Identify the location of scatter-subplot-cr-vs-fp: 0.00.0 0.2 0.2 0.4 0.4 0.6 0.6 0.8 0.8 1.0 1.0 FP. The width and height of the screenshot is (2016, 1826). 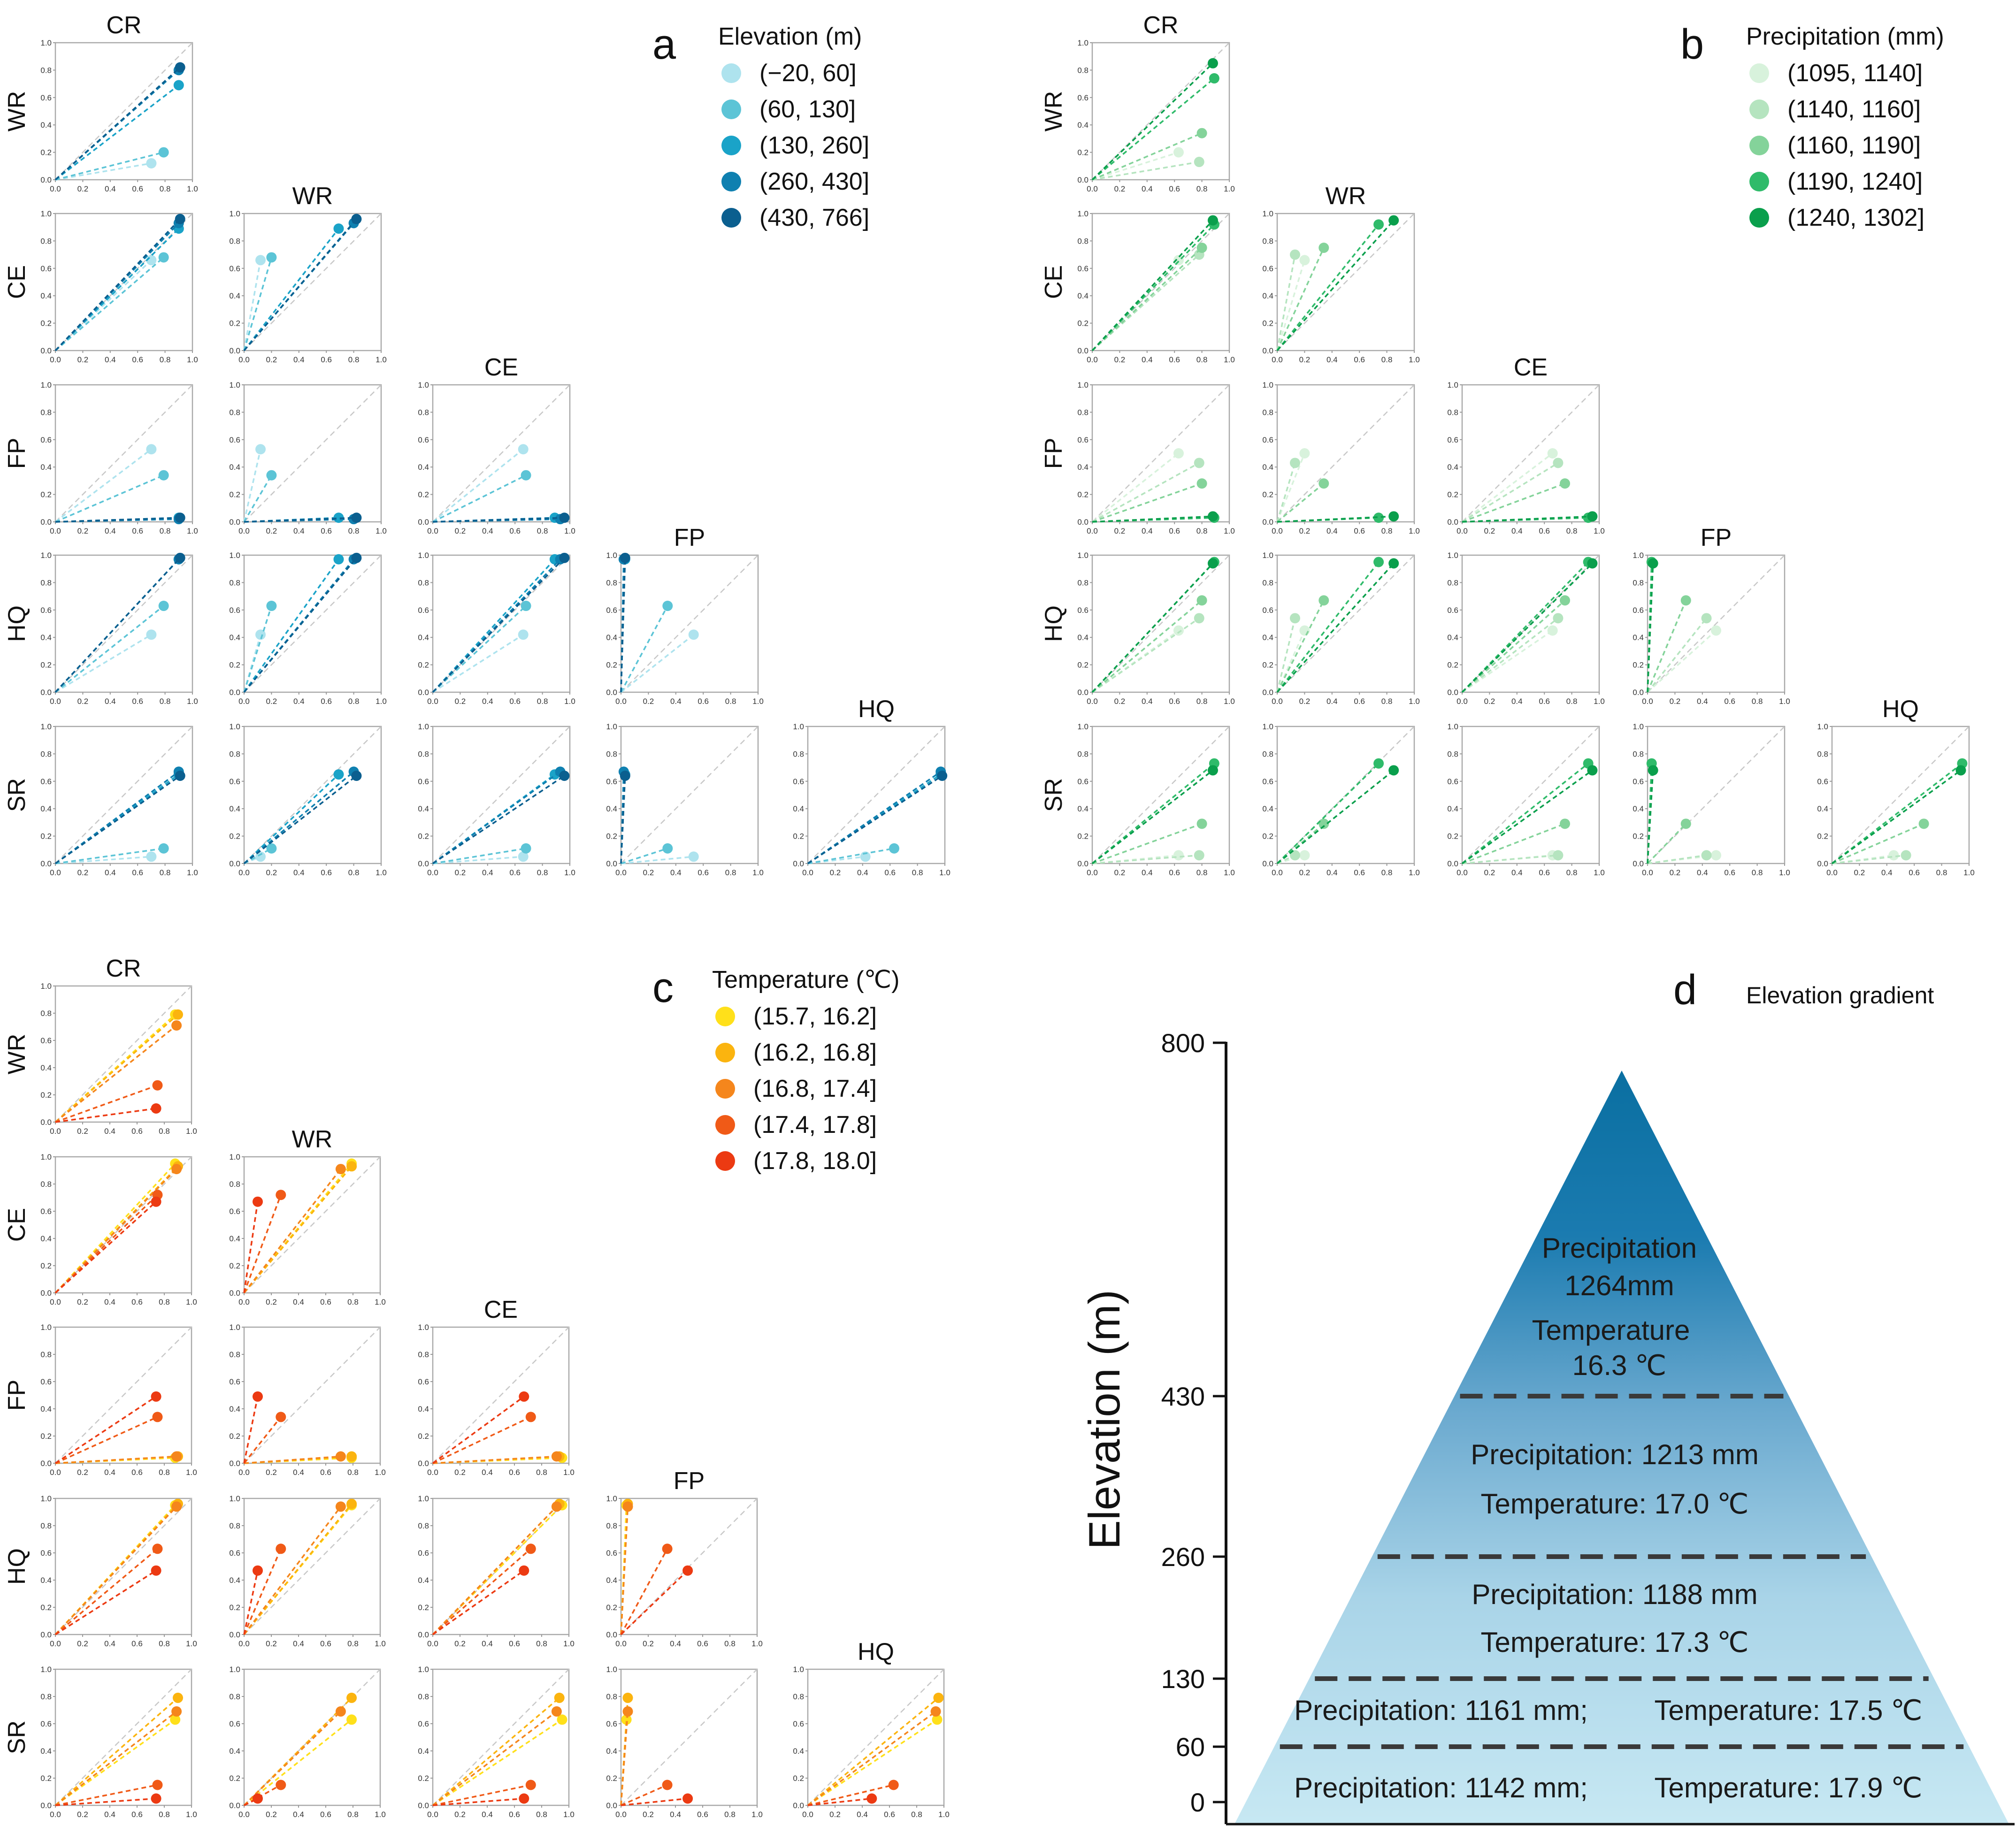
(100, 1400).